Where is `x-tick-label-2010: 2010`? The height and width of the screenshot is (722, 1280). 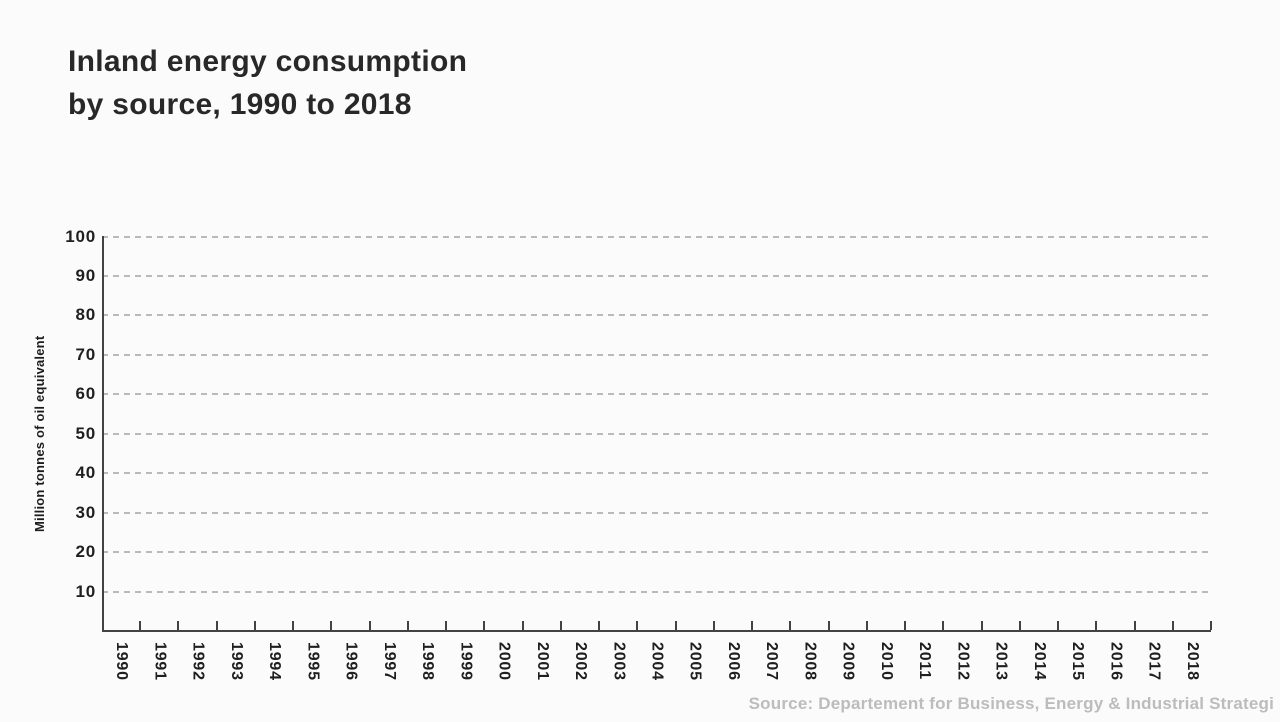 x-tick-label-2010: 2010 is located at coordinates (886, 661).